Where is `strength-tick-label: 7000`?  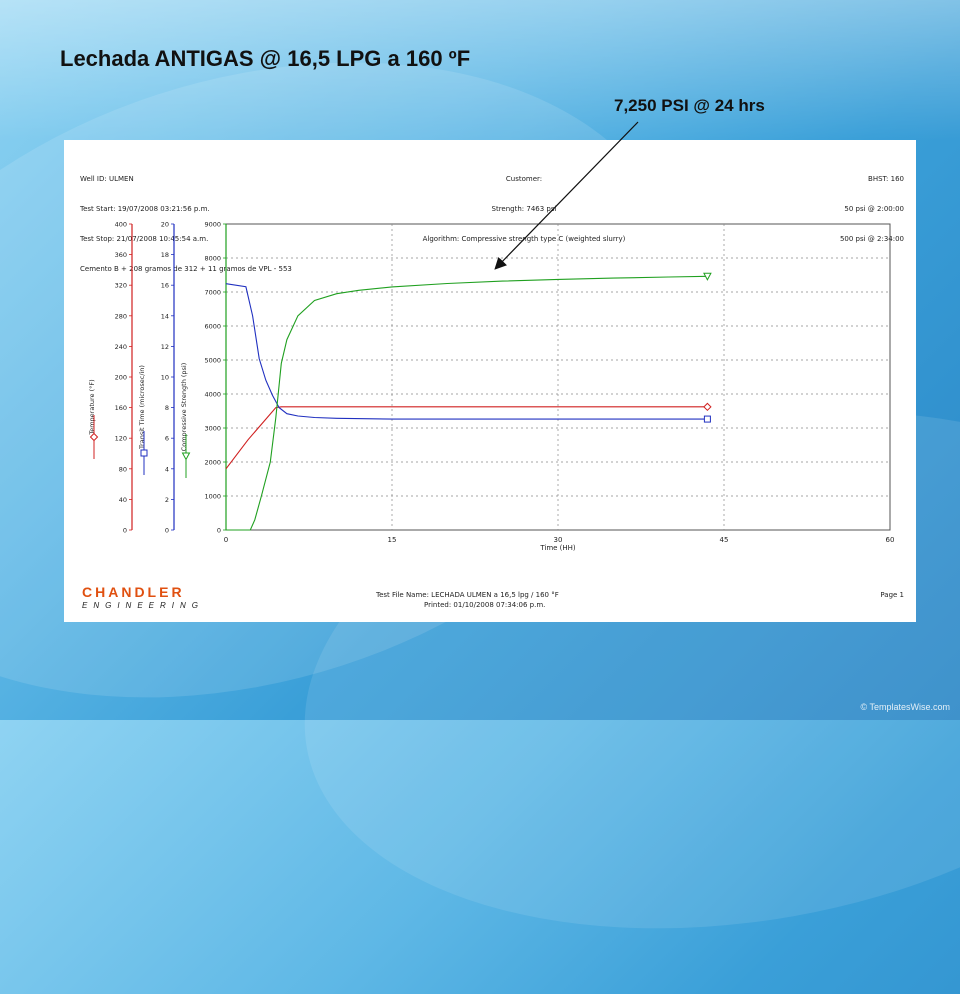
strength-tick-label: 7000 is located at coordinates (212, 293).